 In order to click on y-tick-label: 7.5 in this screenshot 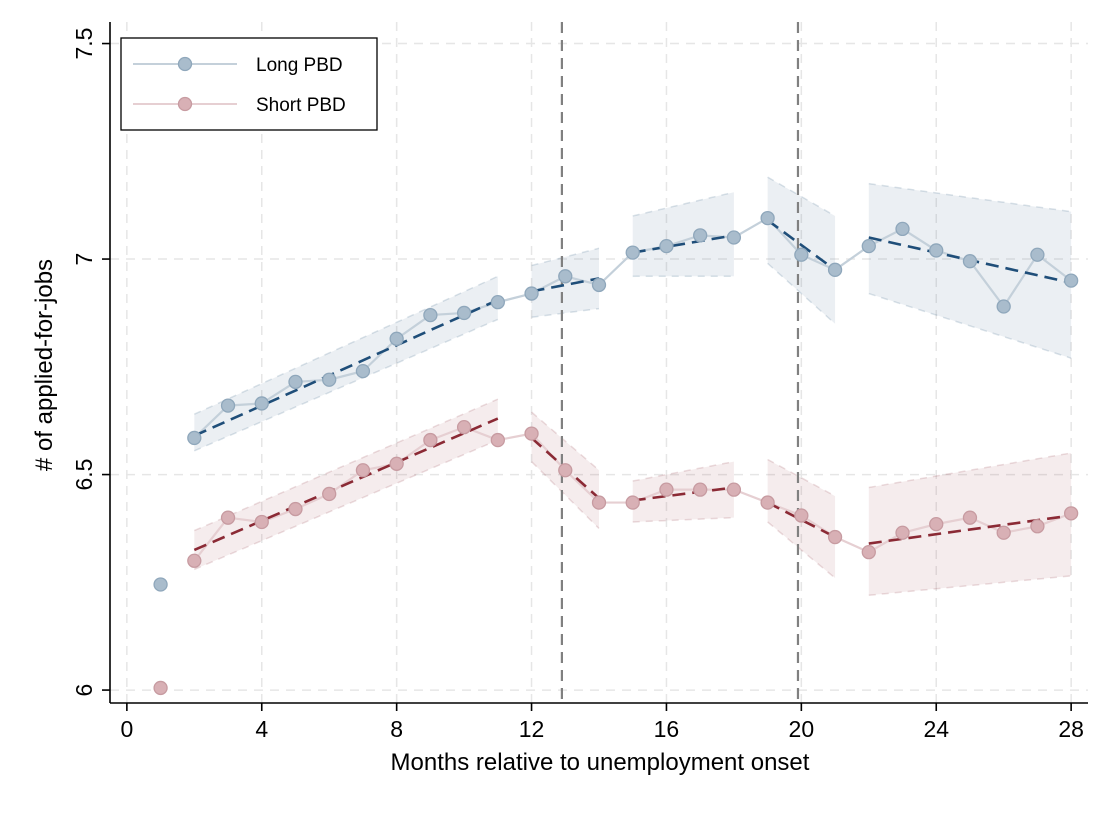, I will do `click(84, 44)`.